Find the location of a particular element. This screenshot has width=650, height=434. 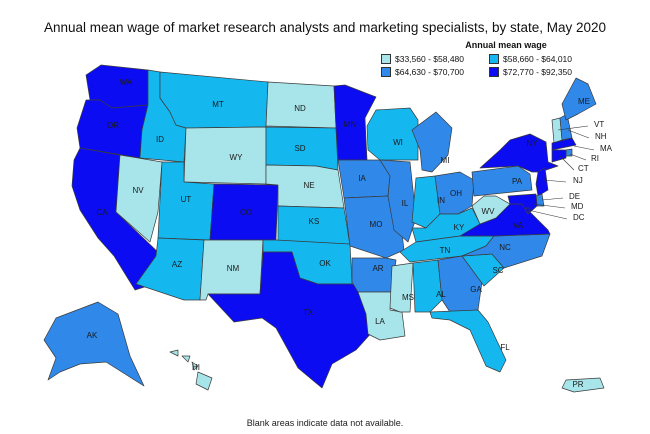

footnote: Blank areas indicate data not available. is located at coordinates (325, 423).